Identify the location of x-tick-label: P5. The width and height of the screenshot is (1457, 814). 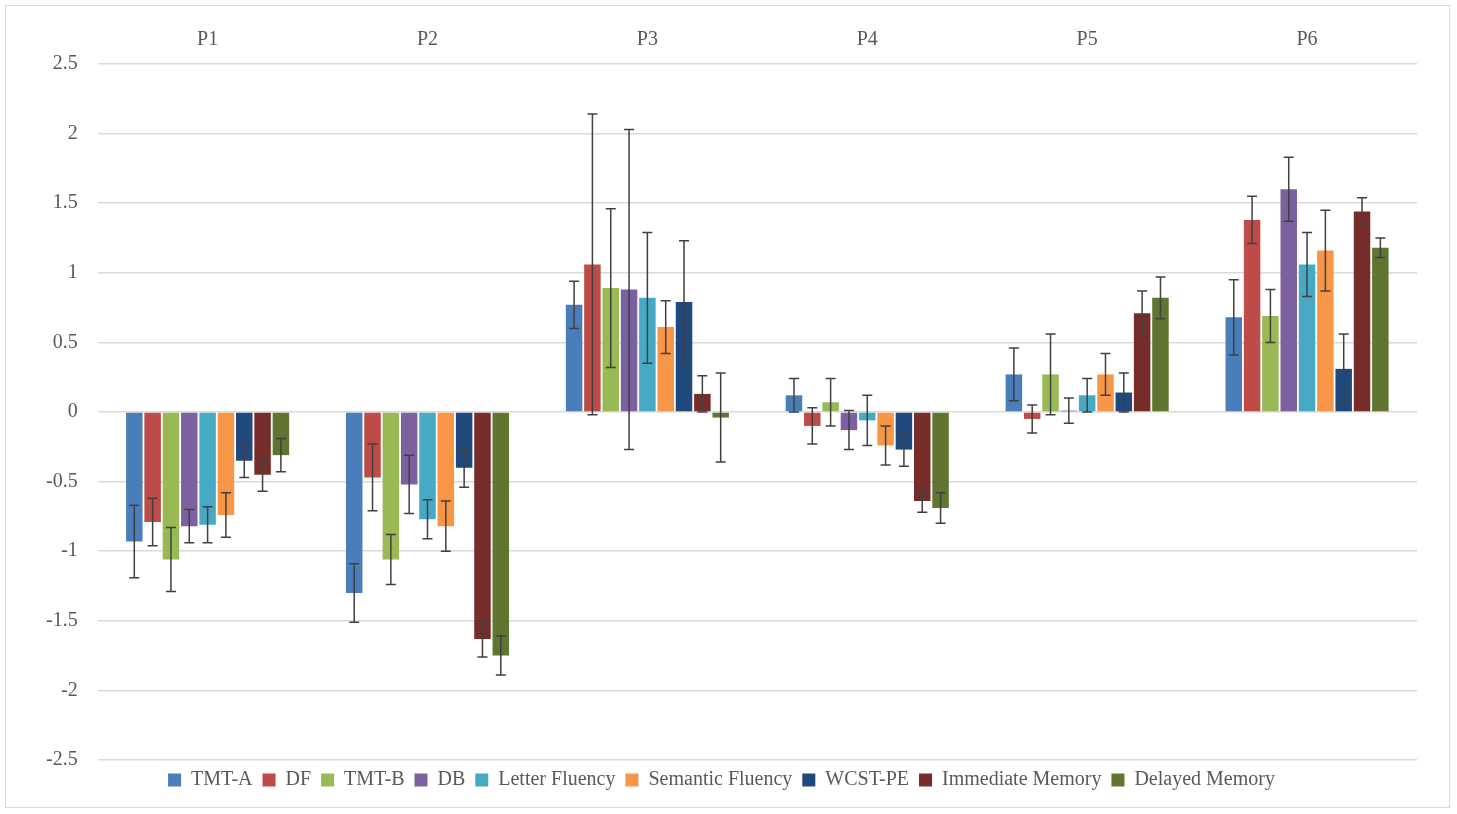
(1087, 38).